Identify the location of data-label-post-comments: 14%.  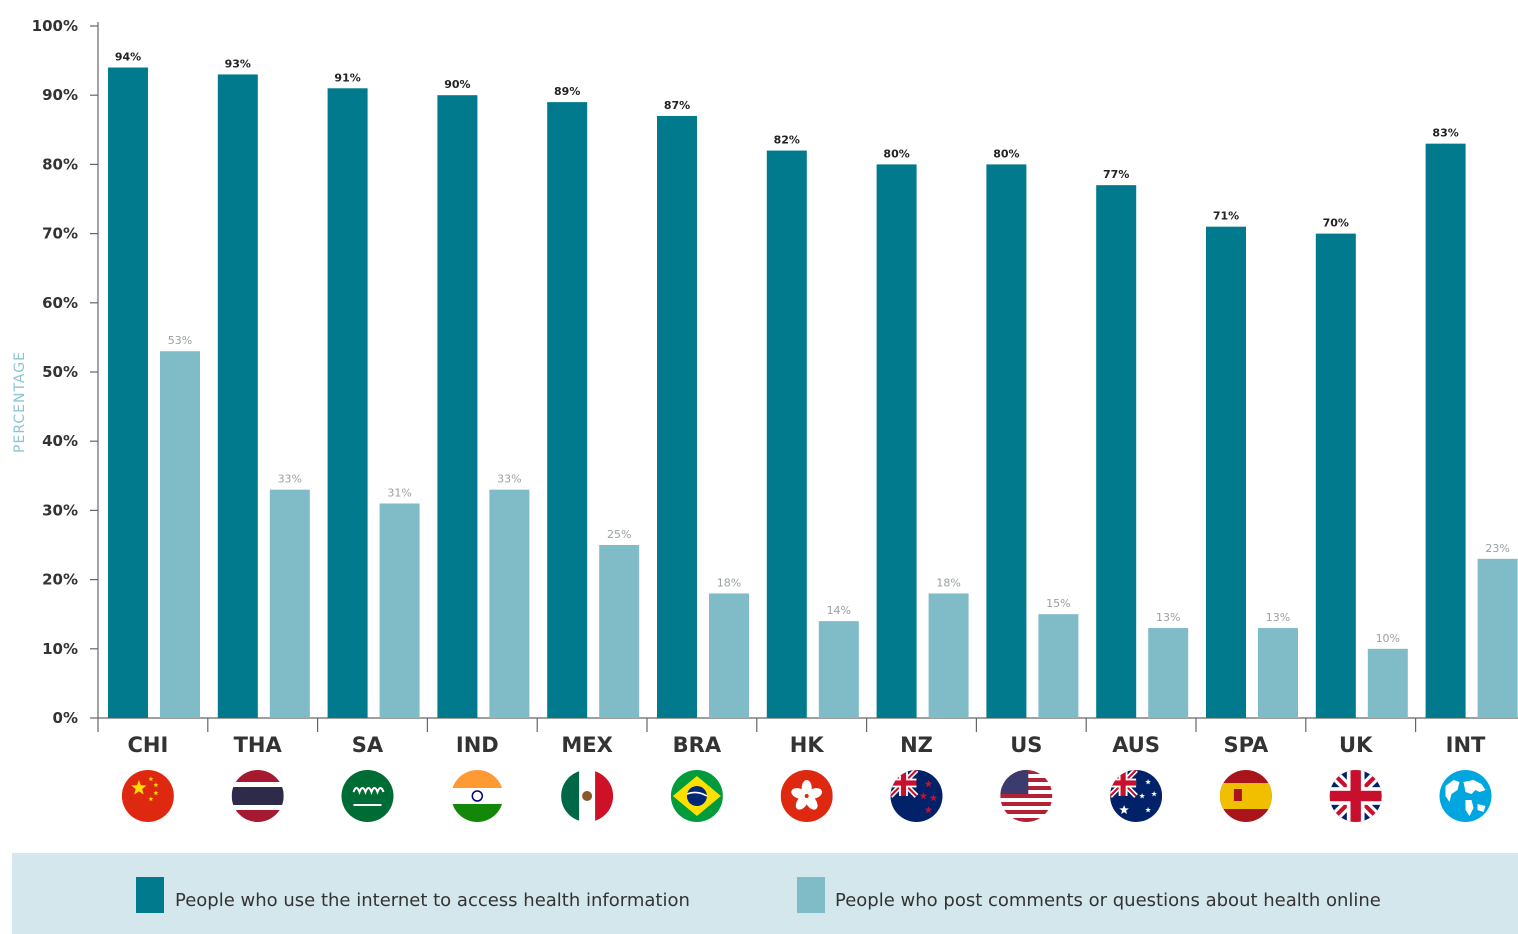
(839, 610).